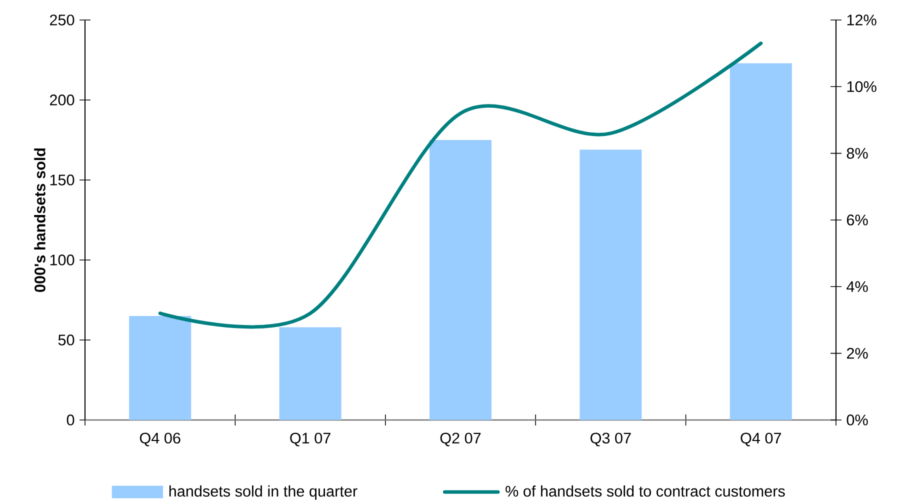 The height and width of the screenshot is (502, 897). What do you see at coordinates (610, 439) in the screenshot?
I see `x-tick-label: Q3 07` at bounding box center [610, 439].